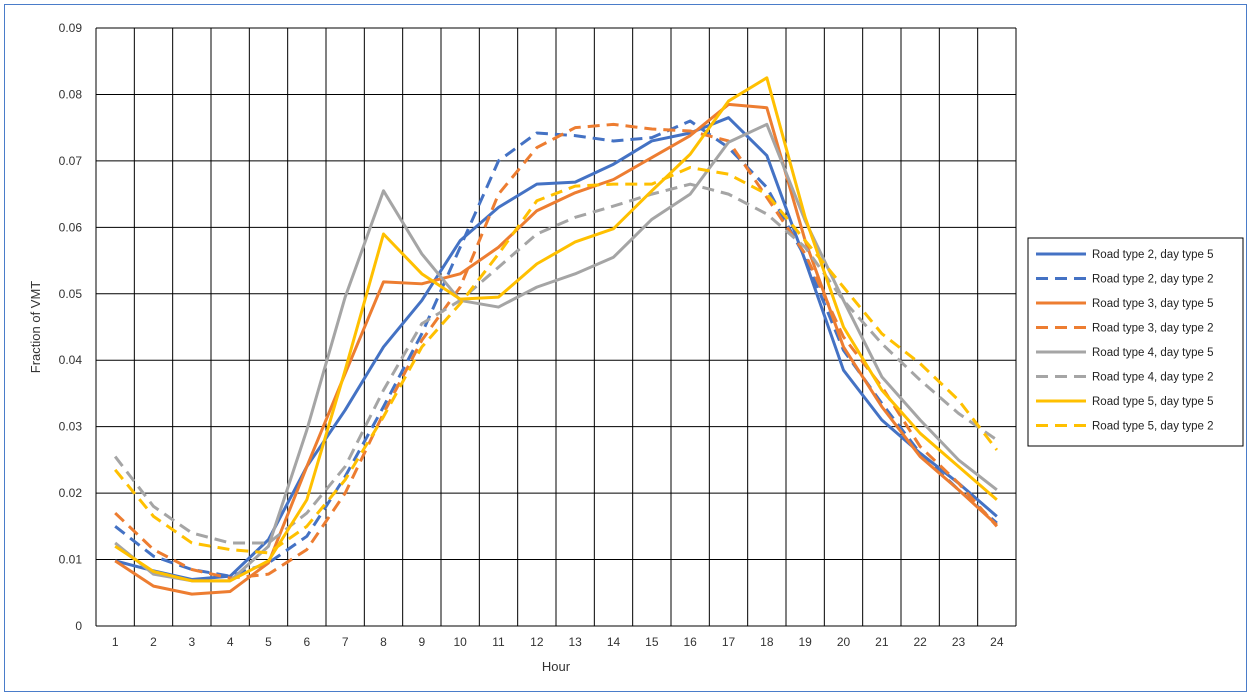  I want to click on x-tick-label: 21, so click(882, 642).